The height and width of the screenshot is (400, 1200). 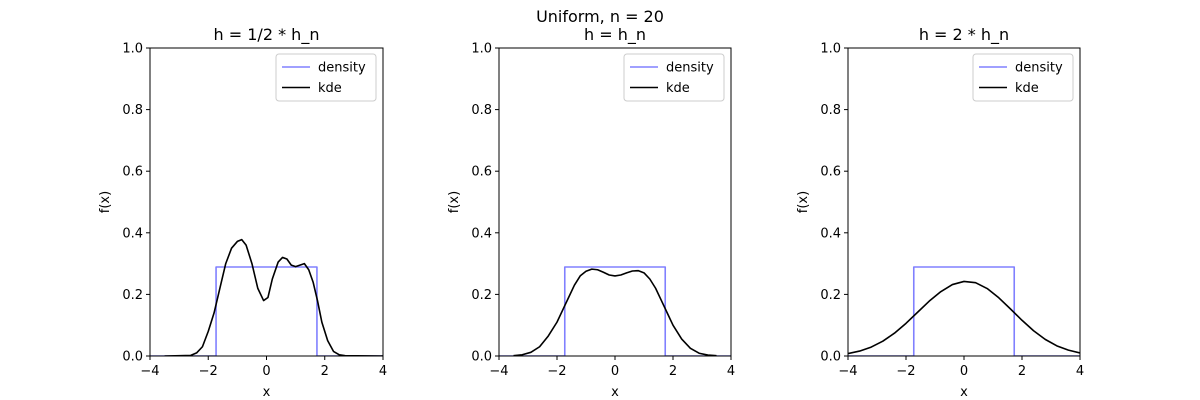 I want to click on figure-suptitle: Uniform, n = 20, so click(x=600, y=16).